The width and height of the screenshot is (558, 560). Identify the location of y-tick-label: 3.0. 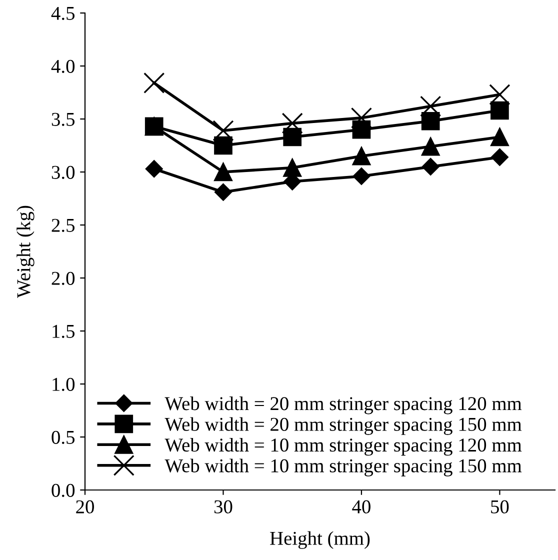
(63, 173).